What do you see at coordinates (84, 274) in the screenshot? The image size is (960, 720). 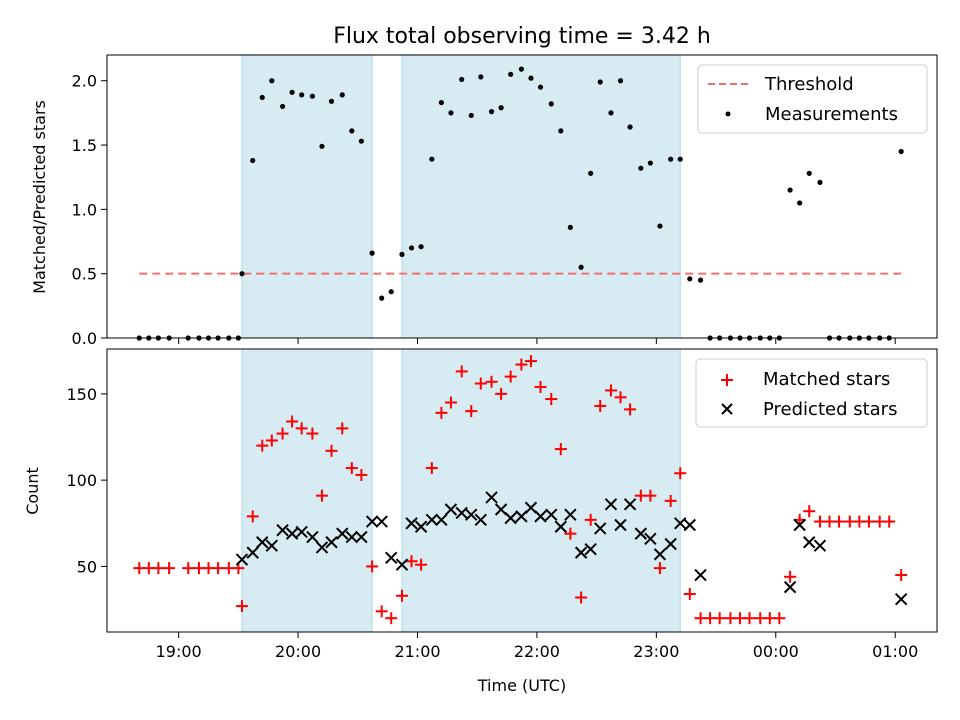 I see `y-tick-label: 0.5` at bounding box center [84, 274].